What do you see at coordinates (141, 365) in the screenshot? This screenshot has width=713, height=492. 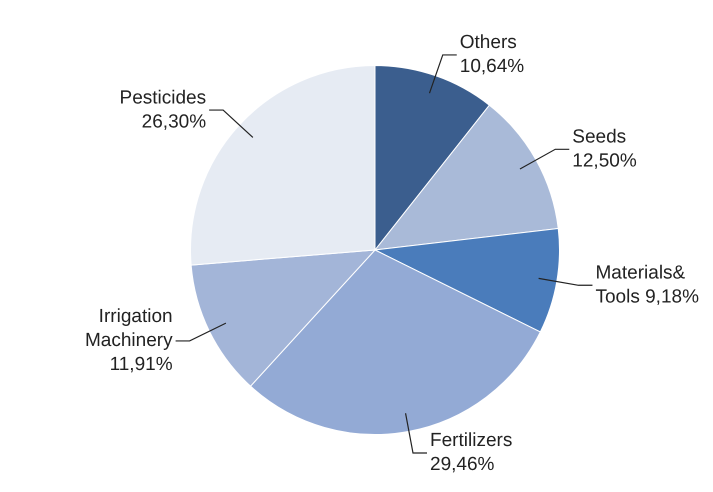 I see `data-label: 11,91%` at bounding box center [141, 365].